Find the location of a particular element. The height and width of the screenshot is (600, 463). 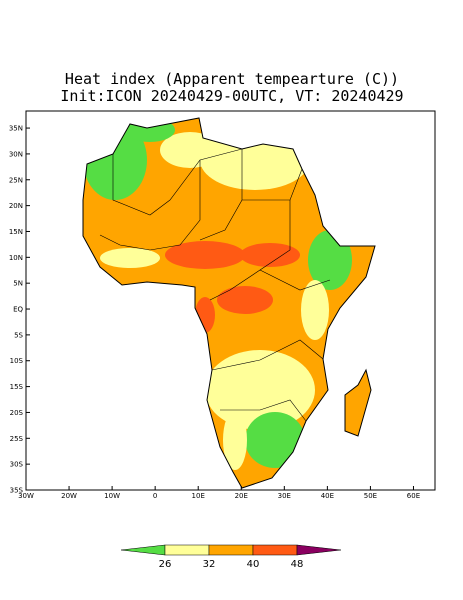

lat-tick-label: 30N is located at coordinates (16, 154).